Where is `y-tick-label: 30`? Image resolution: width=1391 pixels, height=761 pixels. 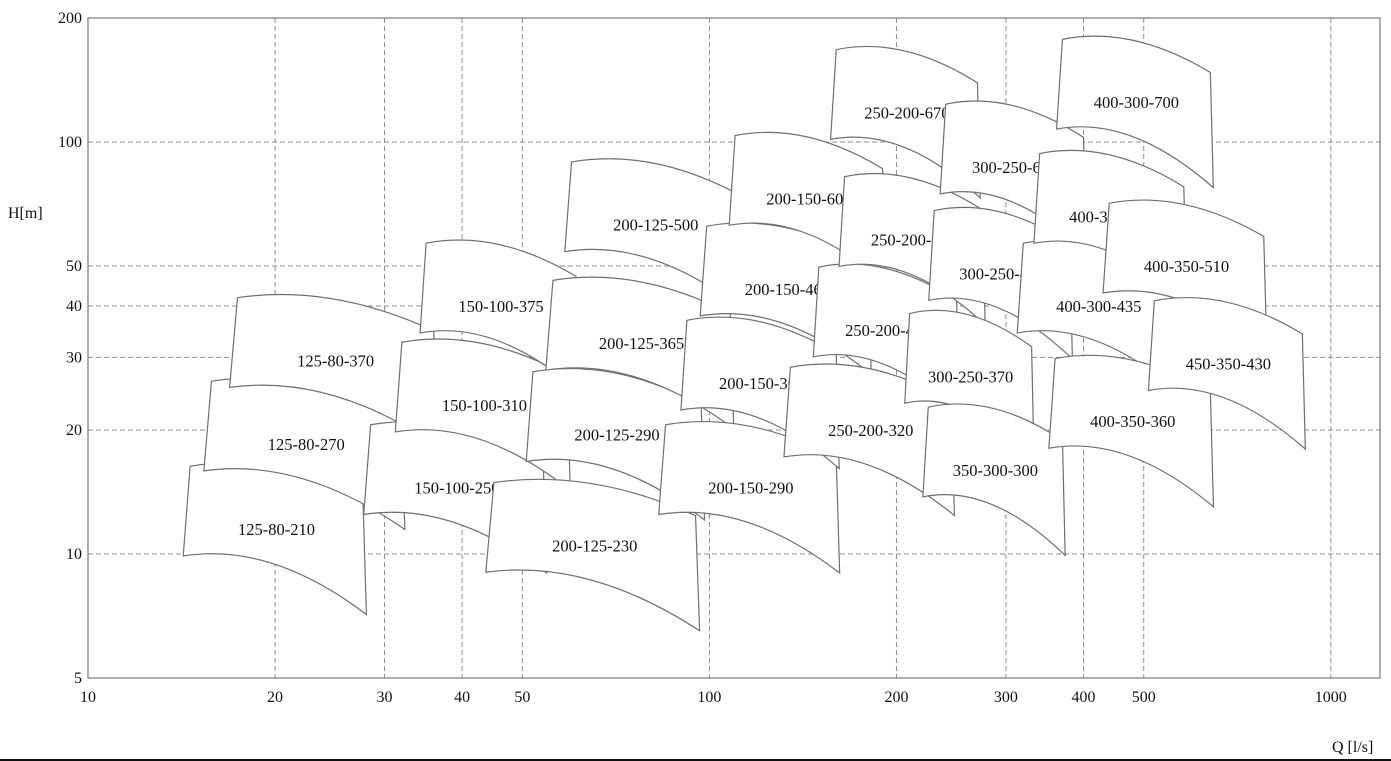 y-tick-label: 30 is located at coordinates (74, 357).